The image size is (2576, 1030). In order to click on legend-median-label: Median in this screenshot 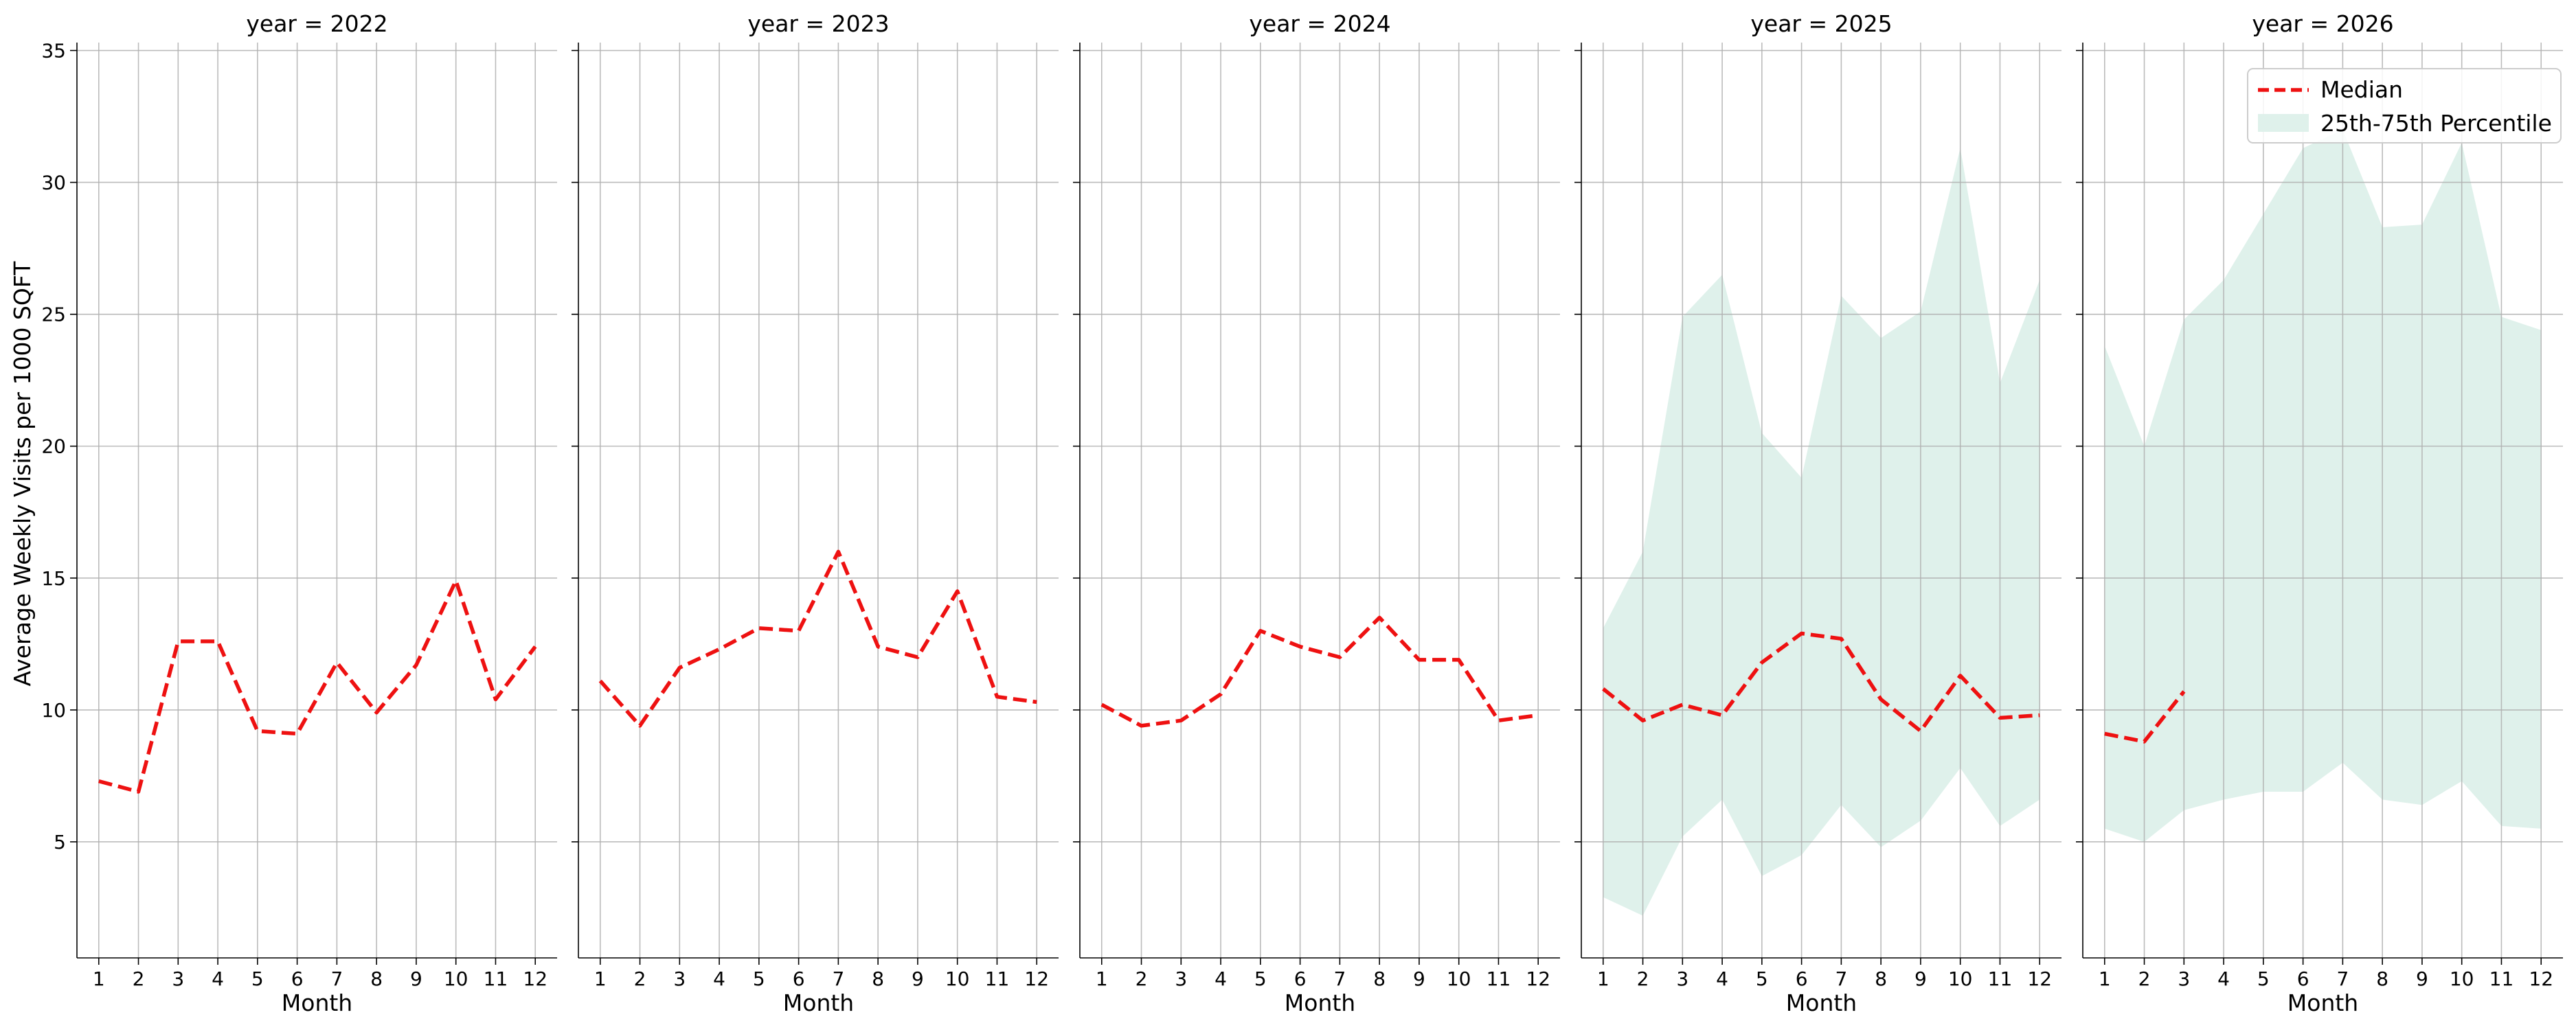, I will do `click(2361, 89)`.